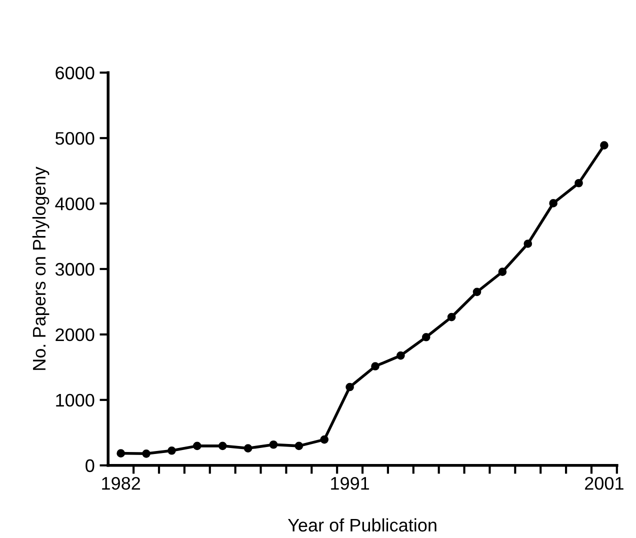  Describe the element at coordinates (121, 483) in the screenshot. I see `x-tick-label: 1982` at that location.